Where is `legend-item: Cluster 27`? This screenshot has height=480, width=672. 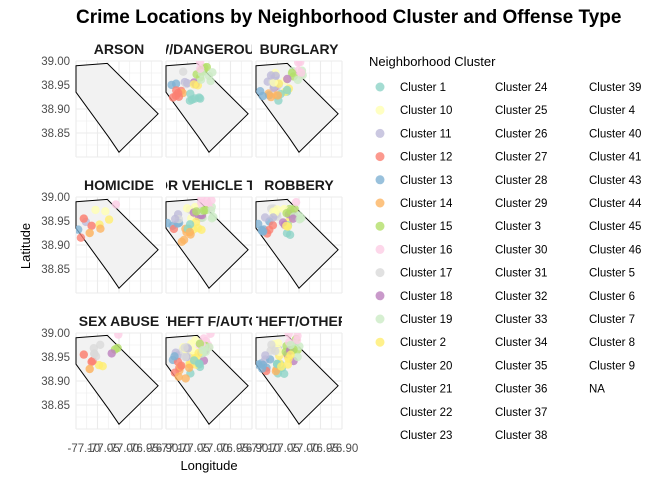
legend-item: Cluster 27 is located at coordinates (521, 158).